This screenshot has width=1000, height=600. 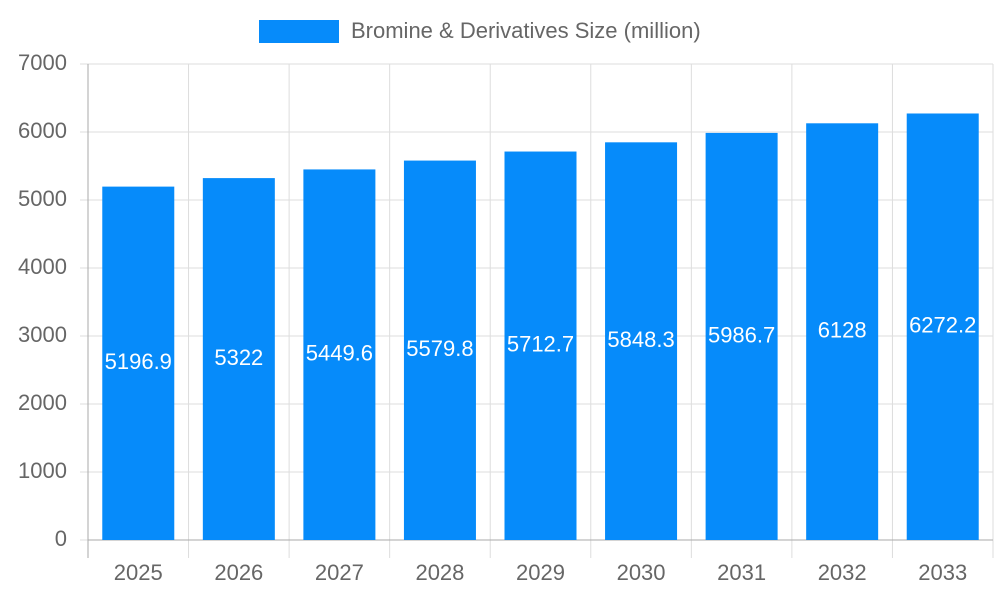 What do you see at coordinates (641, 572) in the screenshot?
I see `x-tick-label: 2030` at bounding box center [641, 572].